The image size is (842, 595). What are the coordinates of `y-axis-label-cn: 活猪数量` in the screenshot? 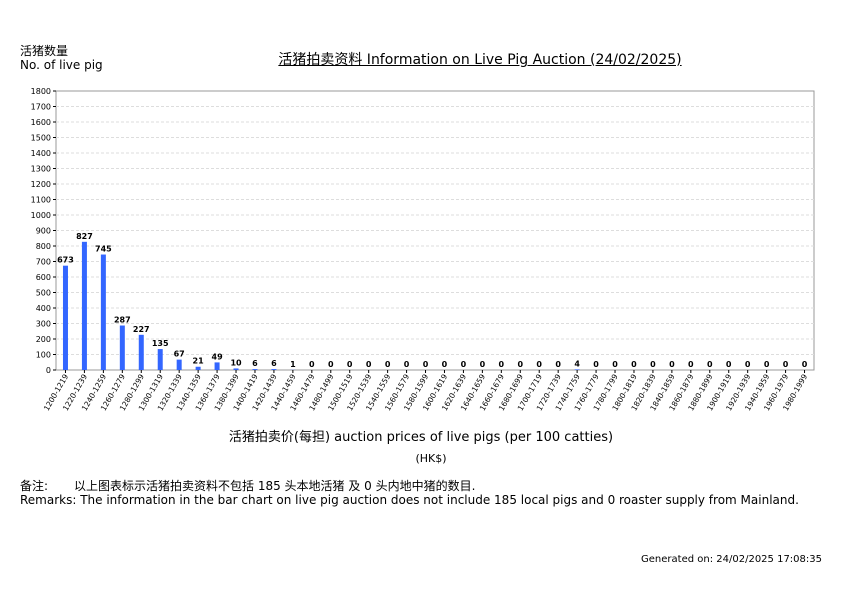 It's located at (44, 51).